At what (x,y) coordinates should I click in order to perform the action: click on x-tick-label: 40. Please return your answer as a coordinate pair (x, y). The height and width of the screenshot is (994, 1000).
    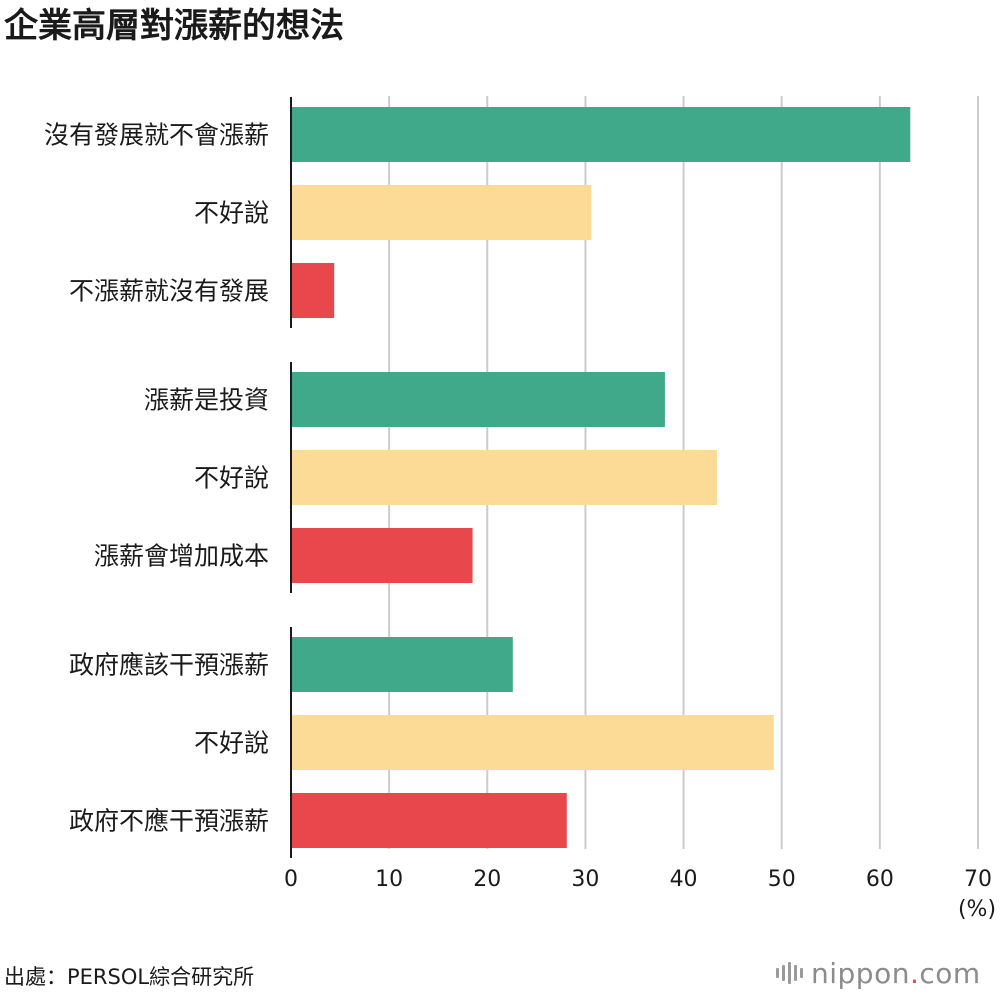
    Looking at the image, I should click on (684, 879).